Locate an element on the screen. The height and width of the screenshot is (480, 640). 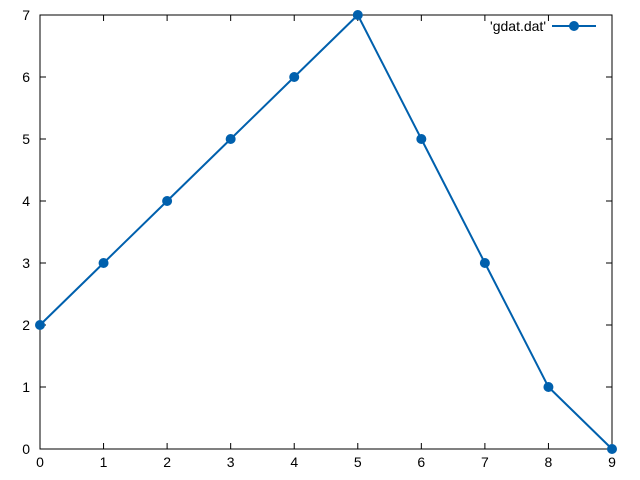
x-tick-label-0: 0 is located at coordinates (40, 462).